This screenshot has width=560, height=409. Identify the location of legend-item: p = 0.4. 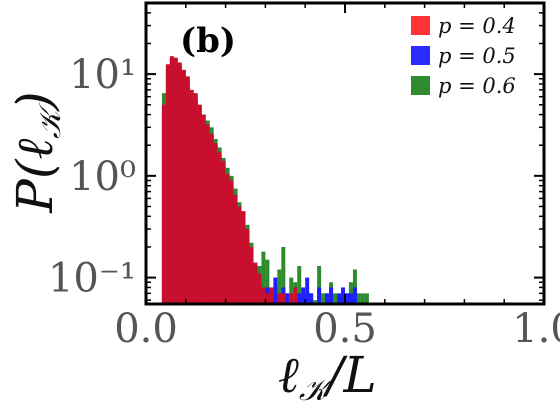
(463, 26).